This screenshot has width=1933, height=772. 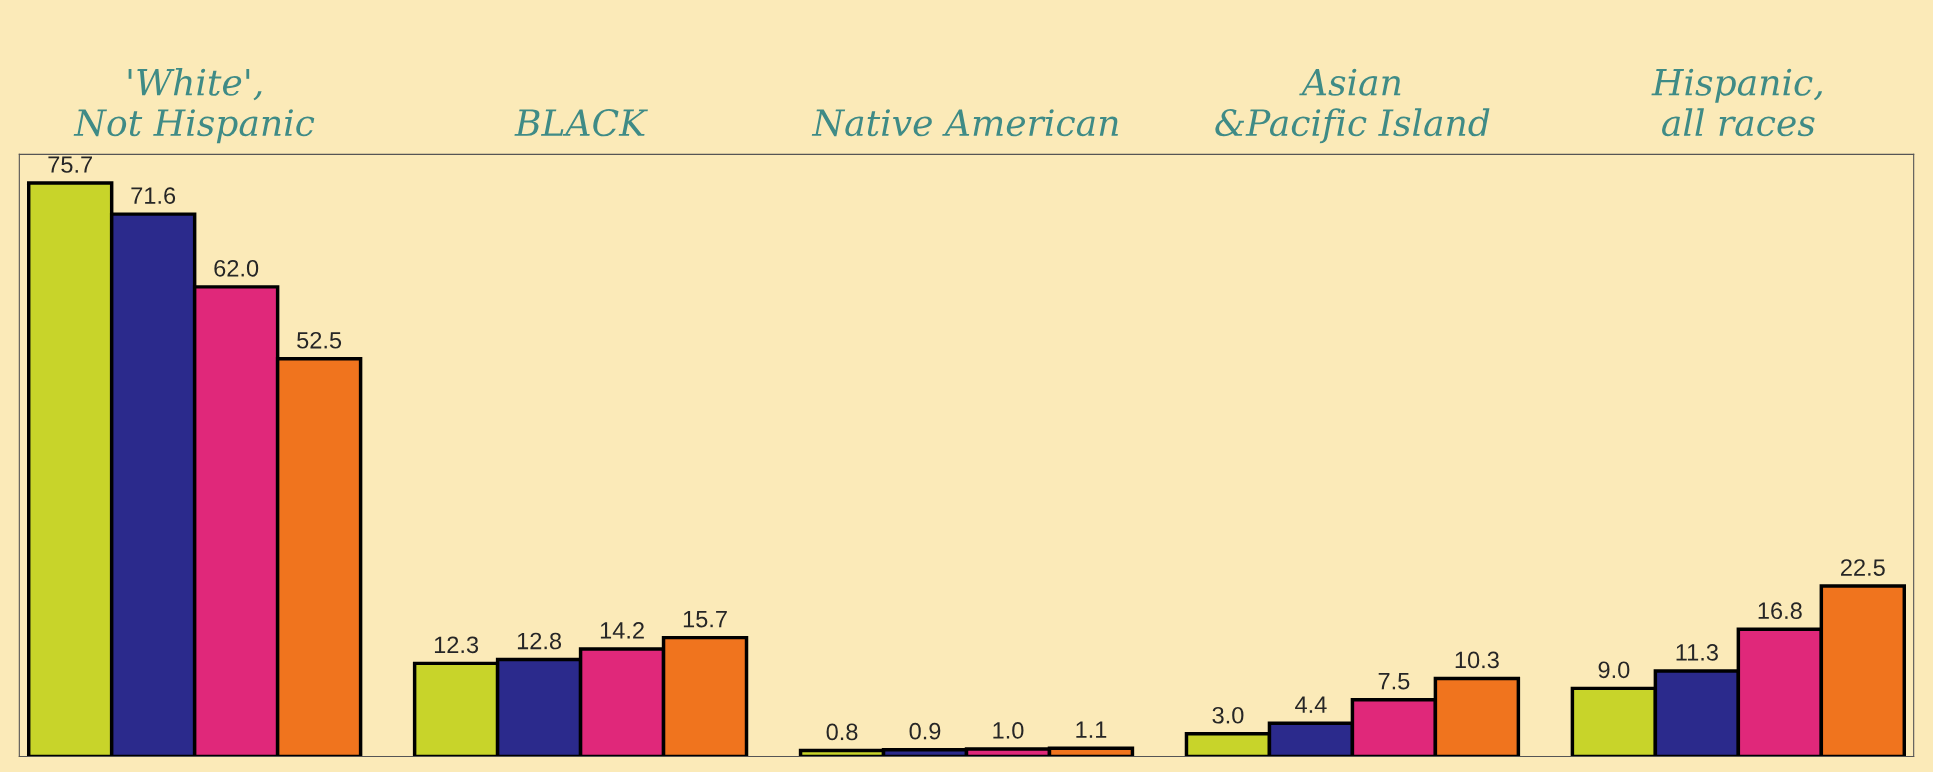 I want to click on data-label: 0.8, so click(x=842, y=732).